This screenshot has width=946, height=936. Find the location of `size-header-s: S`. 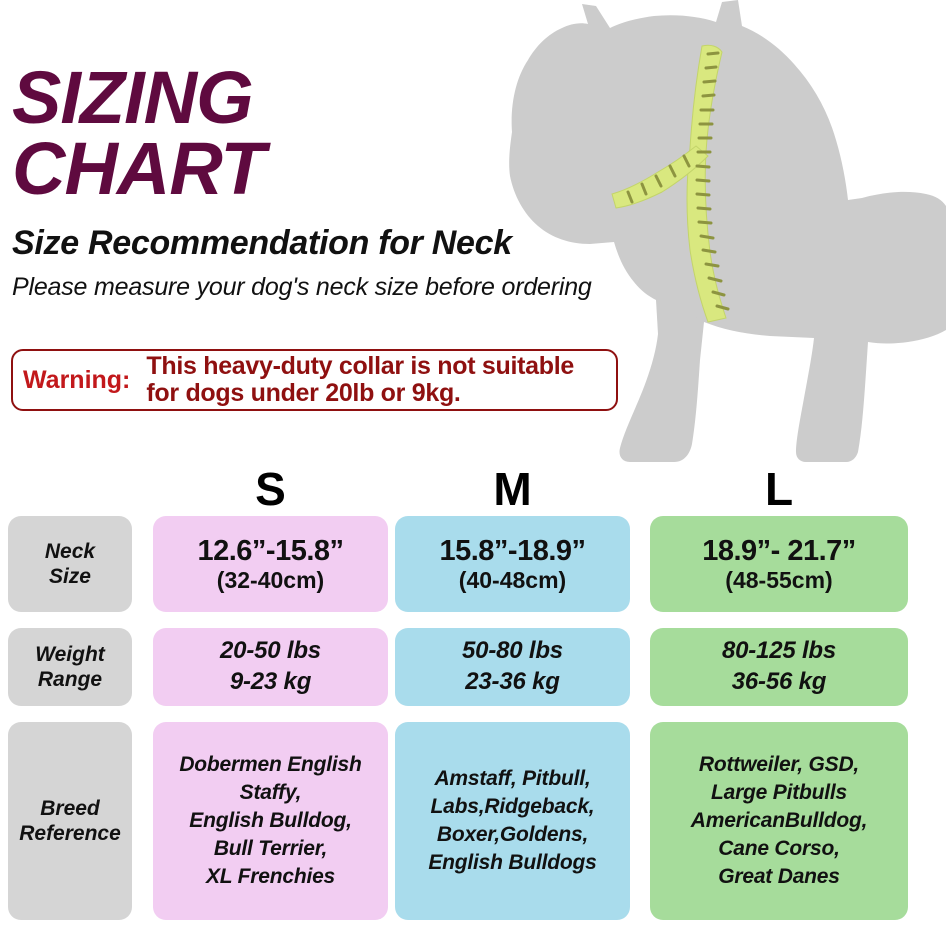

size-header-s: S is located at coordinates (270, 489).